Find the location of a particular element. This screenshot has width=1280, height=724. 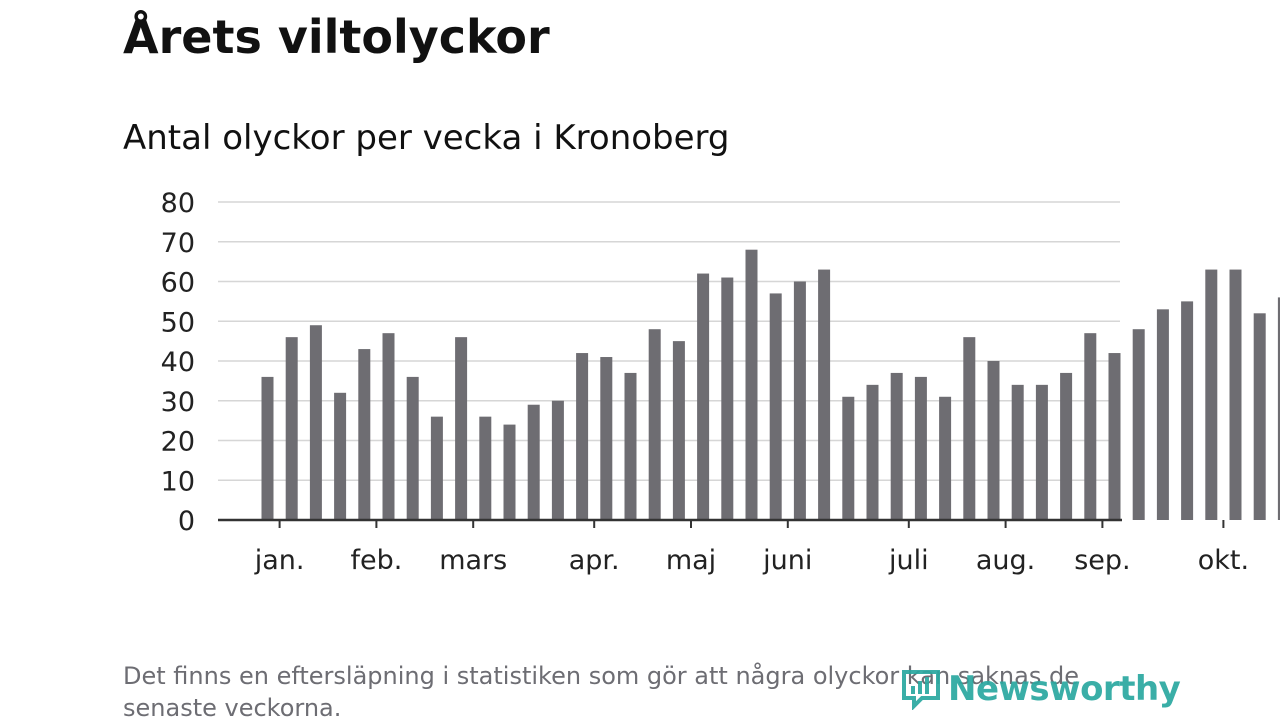

x-tick-label: juni is located at coordinates (787, 560).